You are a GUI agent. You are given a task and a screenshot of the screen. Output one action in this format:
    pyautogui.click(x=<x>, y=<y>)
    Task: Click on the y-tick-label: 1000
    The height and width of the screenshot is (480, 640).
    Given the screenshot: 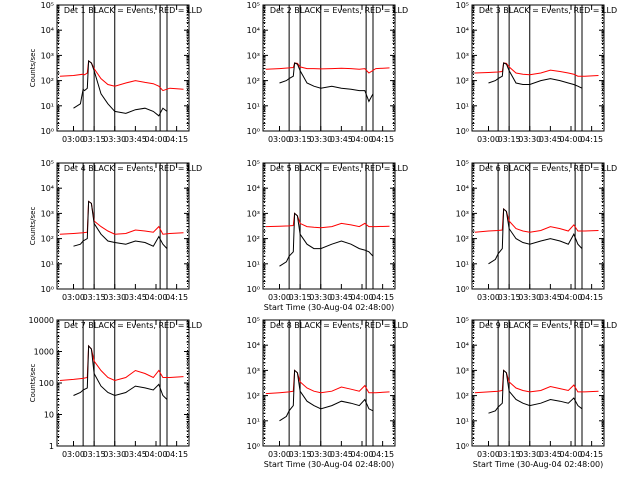 What is the action you would take?
    pyautogui.click(x=44, y=352)
    